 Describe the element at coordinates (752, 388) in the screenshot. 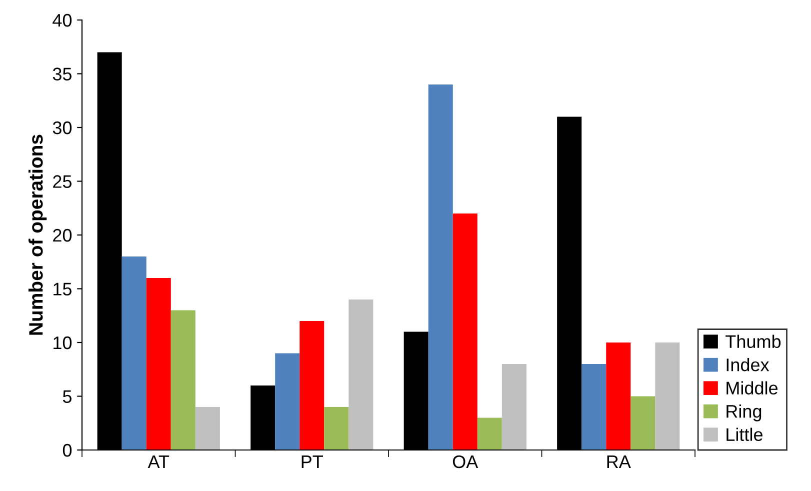

I see `legend-label: Middle` at that location.